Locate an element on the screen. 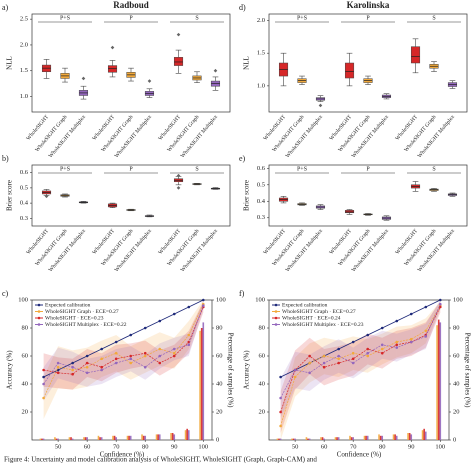 This screenshot has width=474, height=466. panel-label: c) is located at coordinates (5, 293).